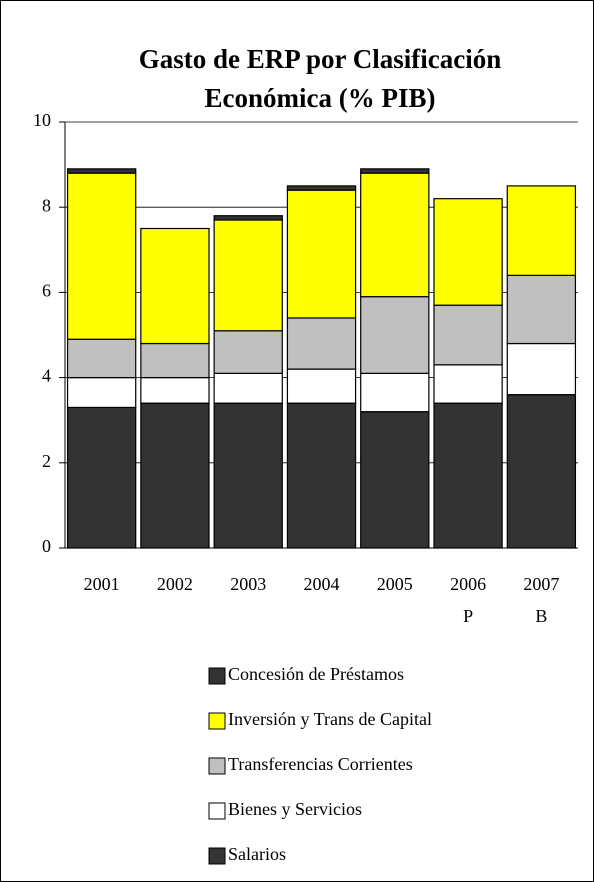 This screenshot has width=594, height=882. Describe the element at coordinates (541, 616) in the screenshot. I see `x-tick-label-line: B` at that location.